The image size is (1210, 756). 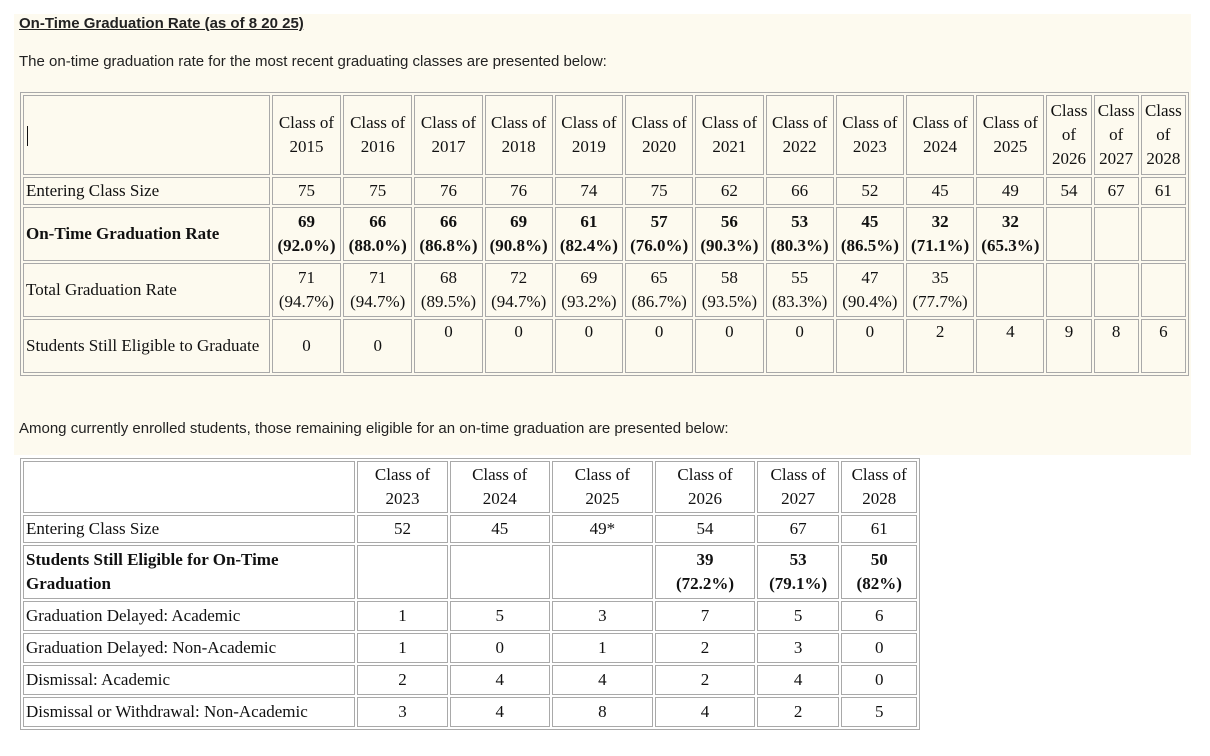 What do you see at coordinates (940, 146) in the screenshot?
I see `cell-line: 2024` at bounding box center [940, 146].